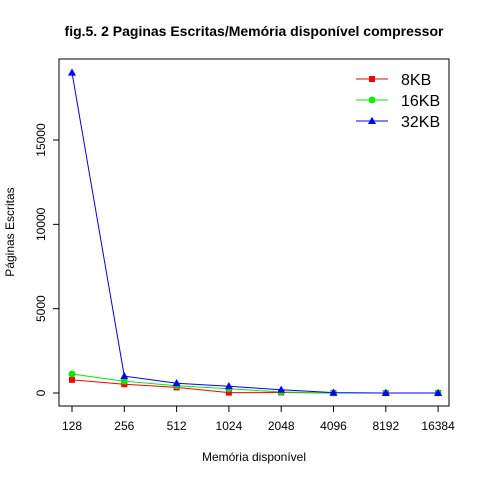 The width and height of the screenshot is (480, 480). Describe the element at coordinates (229, 426) in the screenshot. I see `x-tick-label: 1024` at that location.